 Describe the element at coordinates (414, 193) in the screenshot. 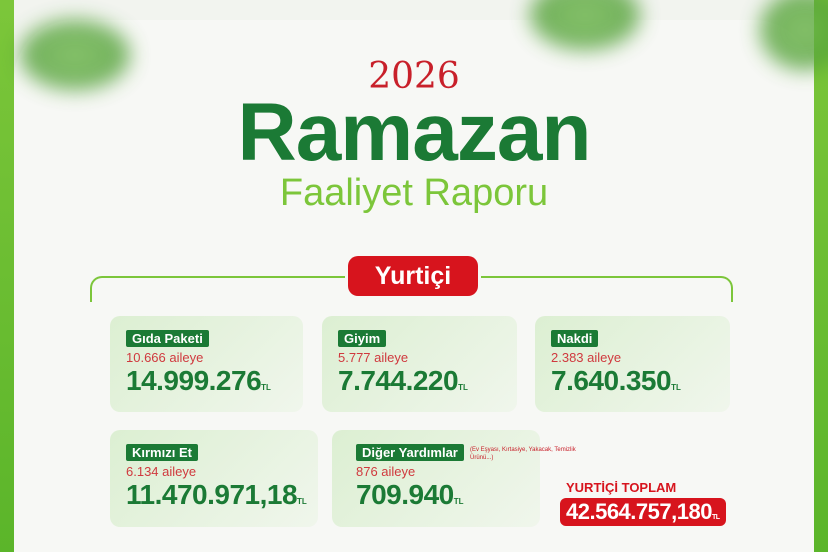

I see `report-subtitle: Faaliyet Raporu` at that location.